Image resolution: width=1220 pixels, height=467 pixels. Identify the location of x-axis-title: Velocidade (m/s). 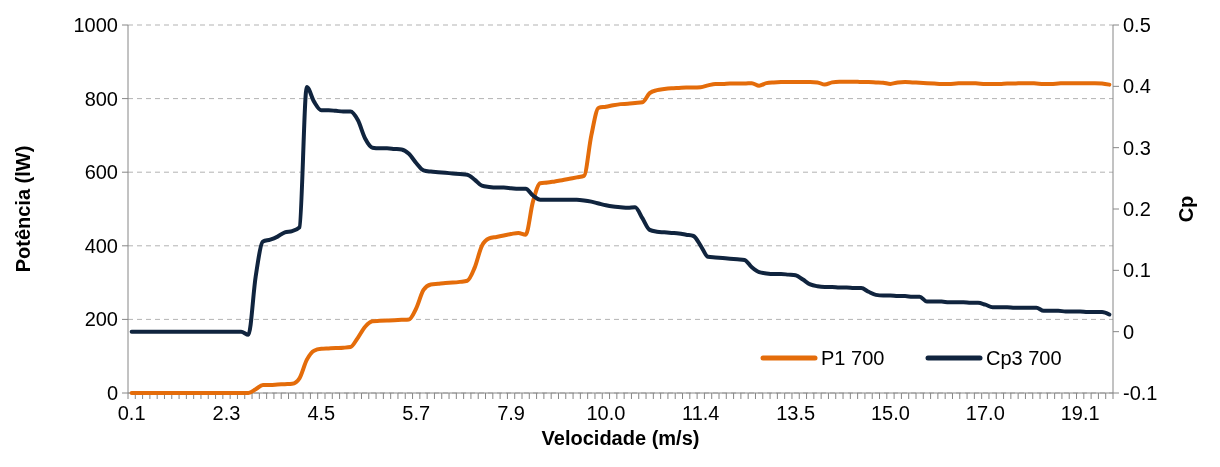
(620, 438).